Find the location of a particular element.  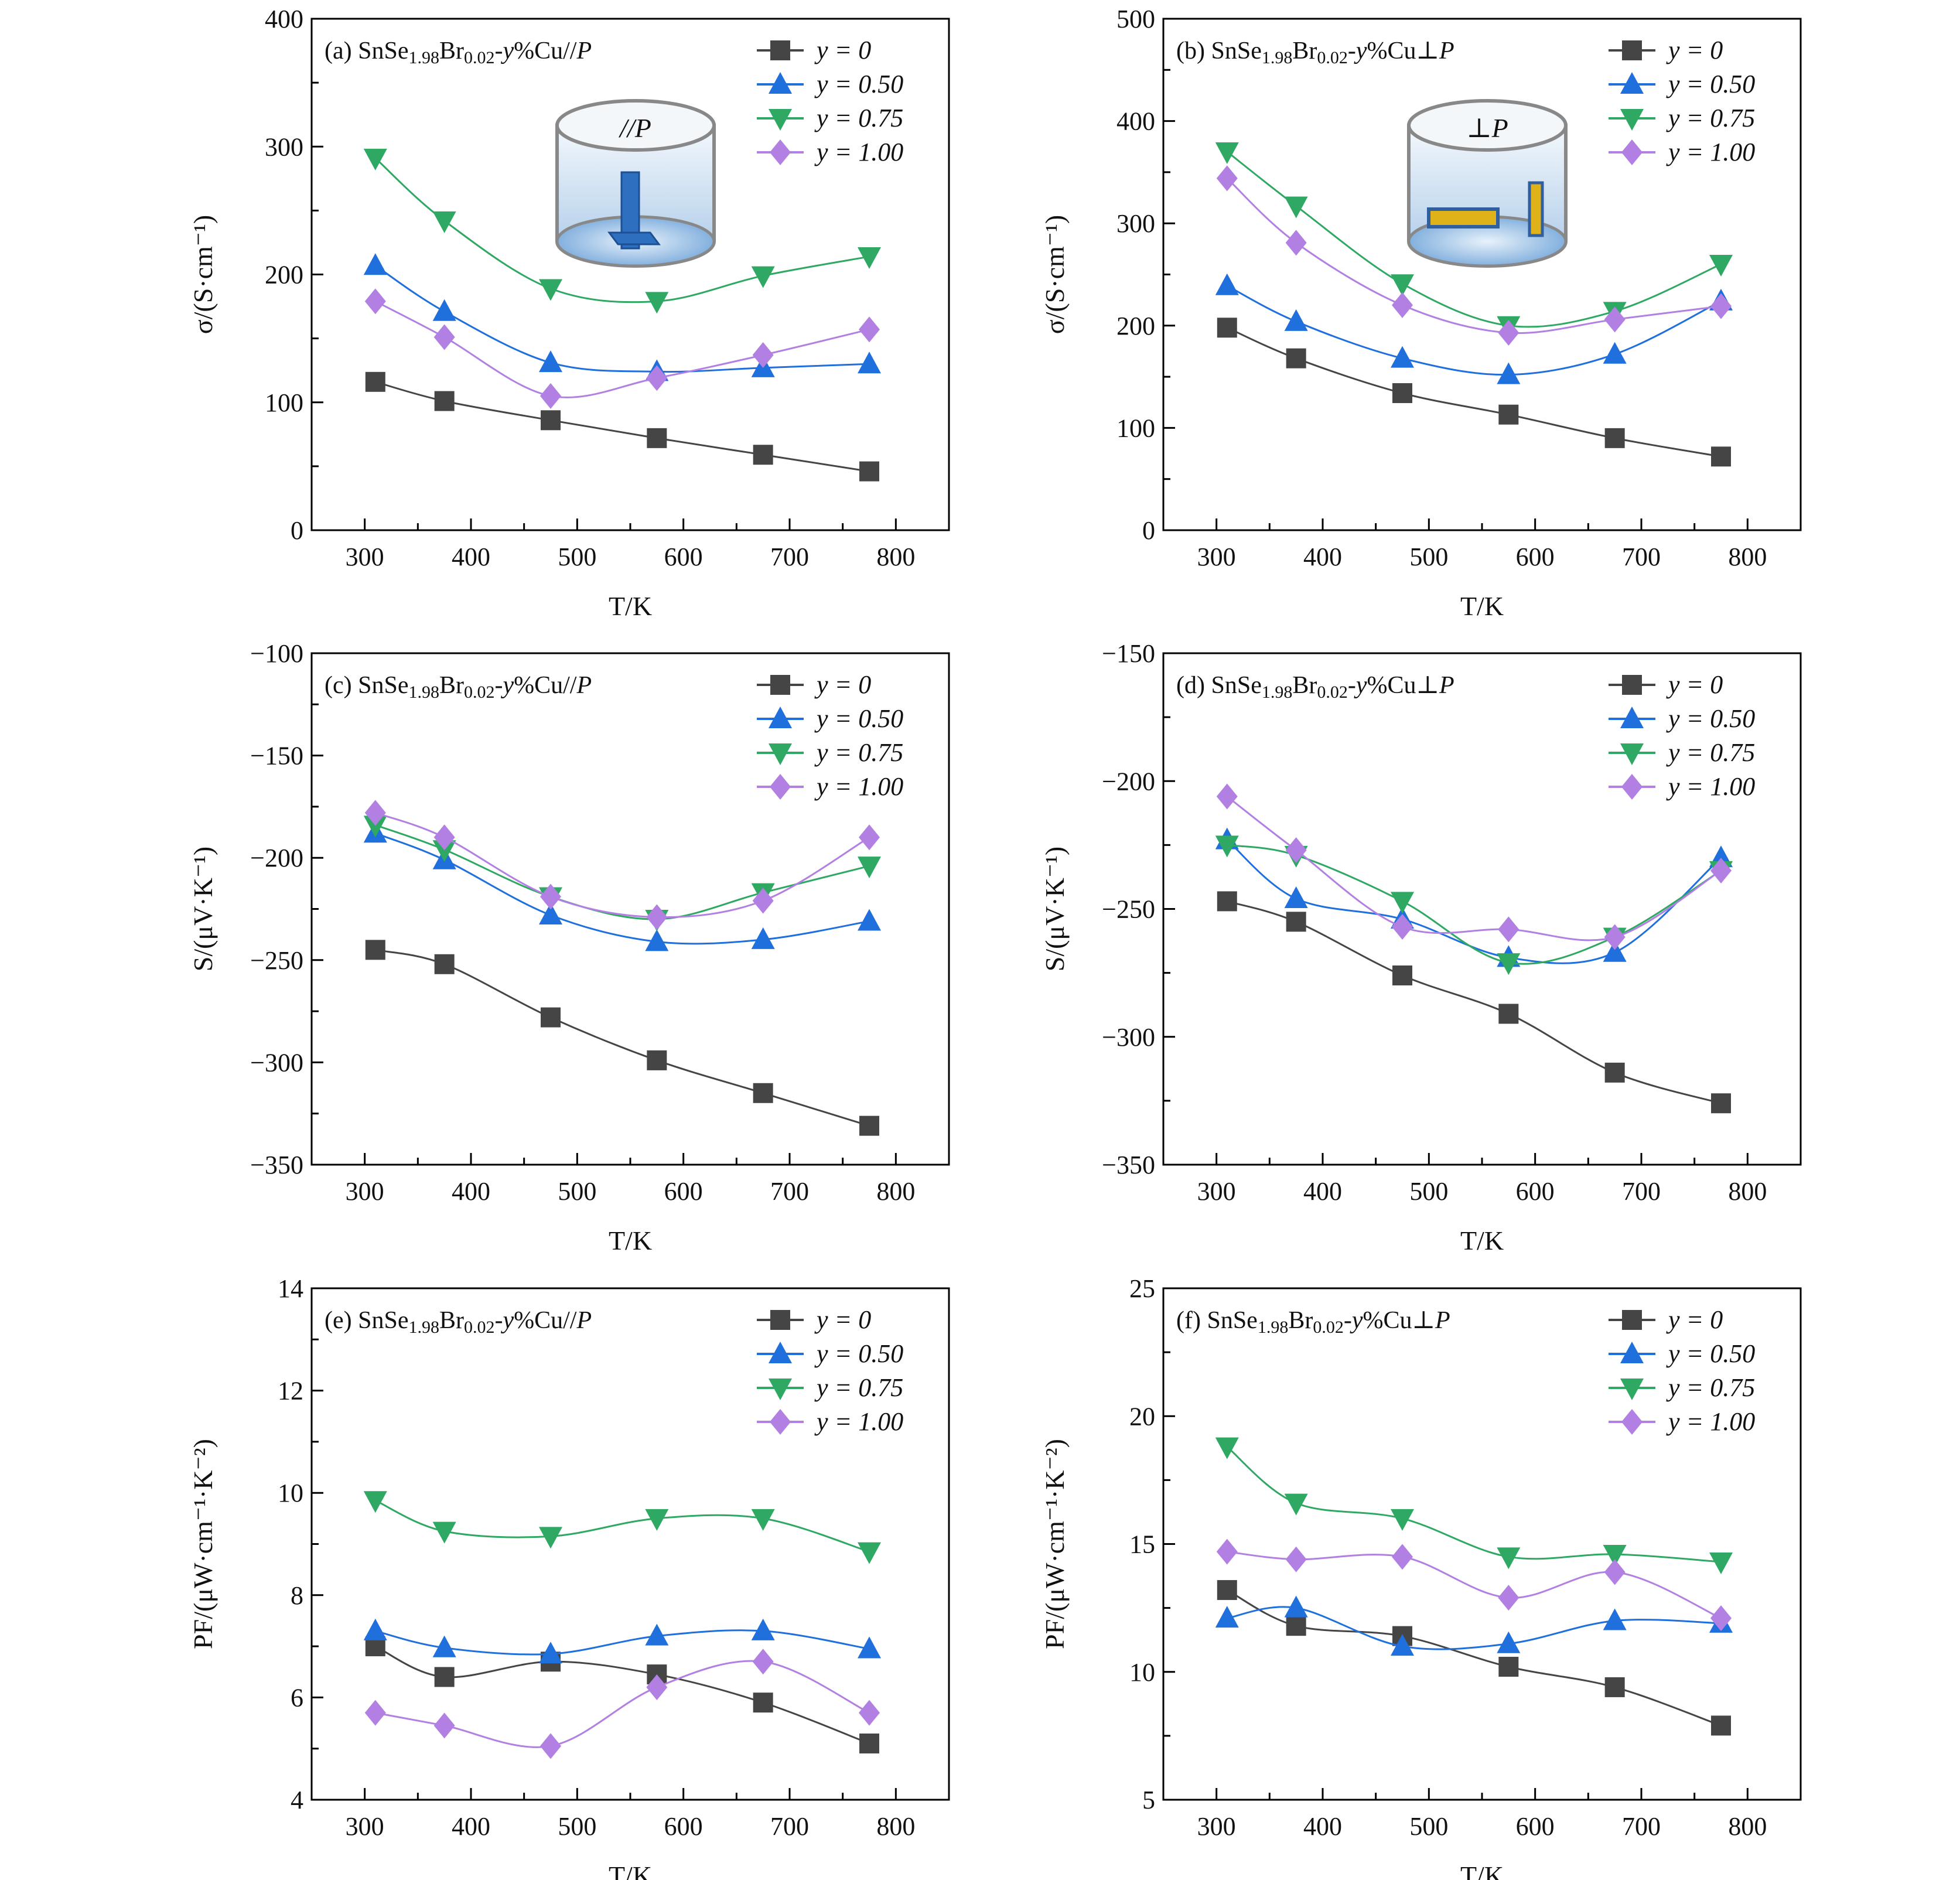

title-segment: %Cu// is located at coordinates (545, 685).